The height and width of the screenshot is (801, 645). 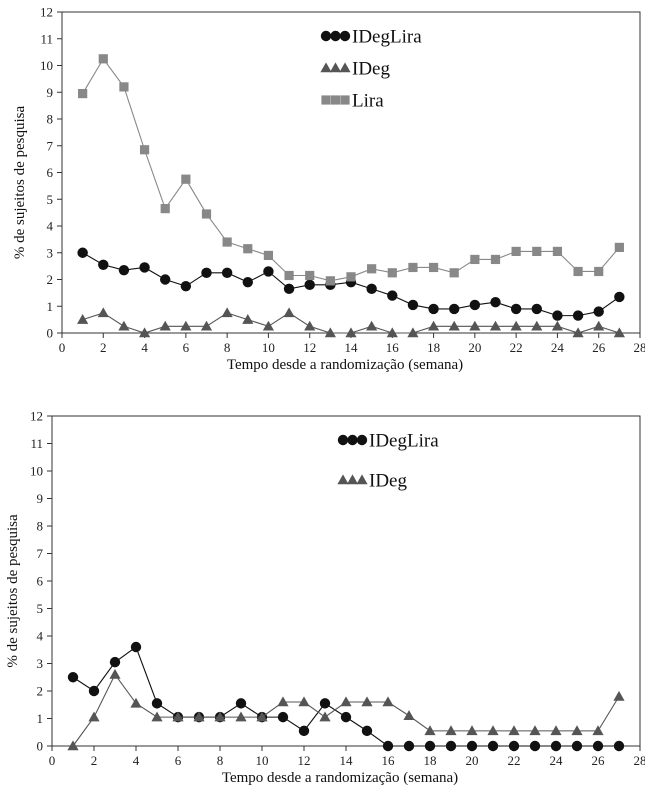 What do you see at coordinates (371, 69) in the screenshot?
I see `legend-label: IDeg` at bounding box center [371, 69].